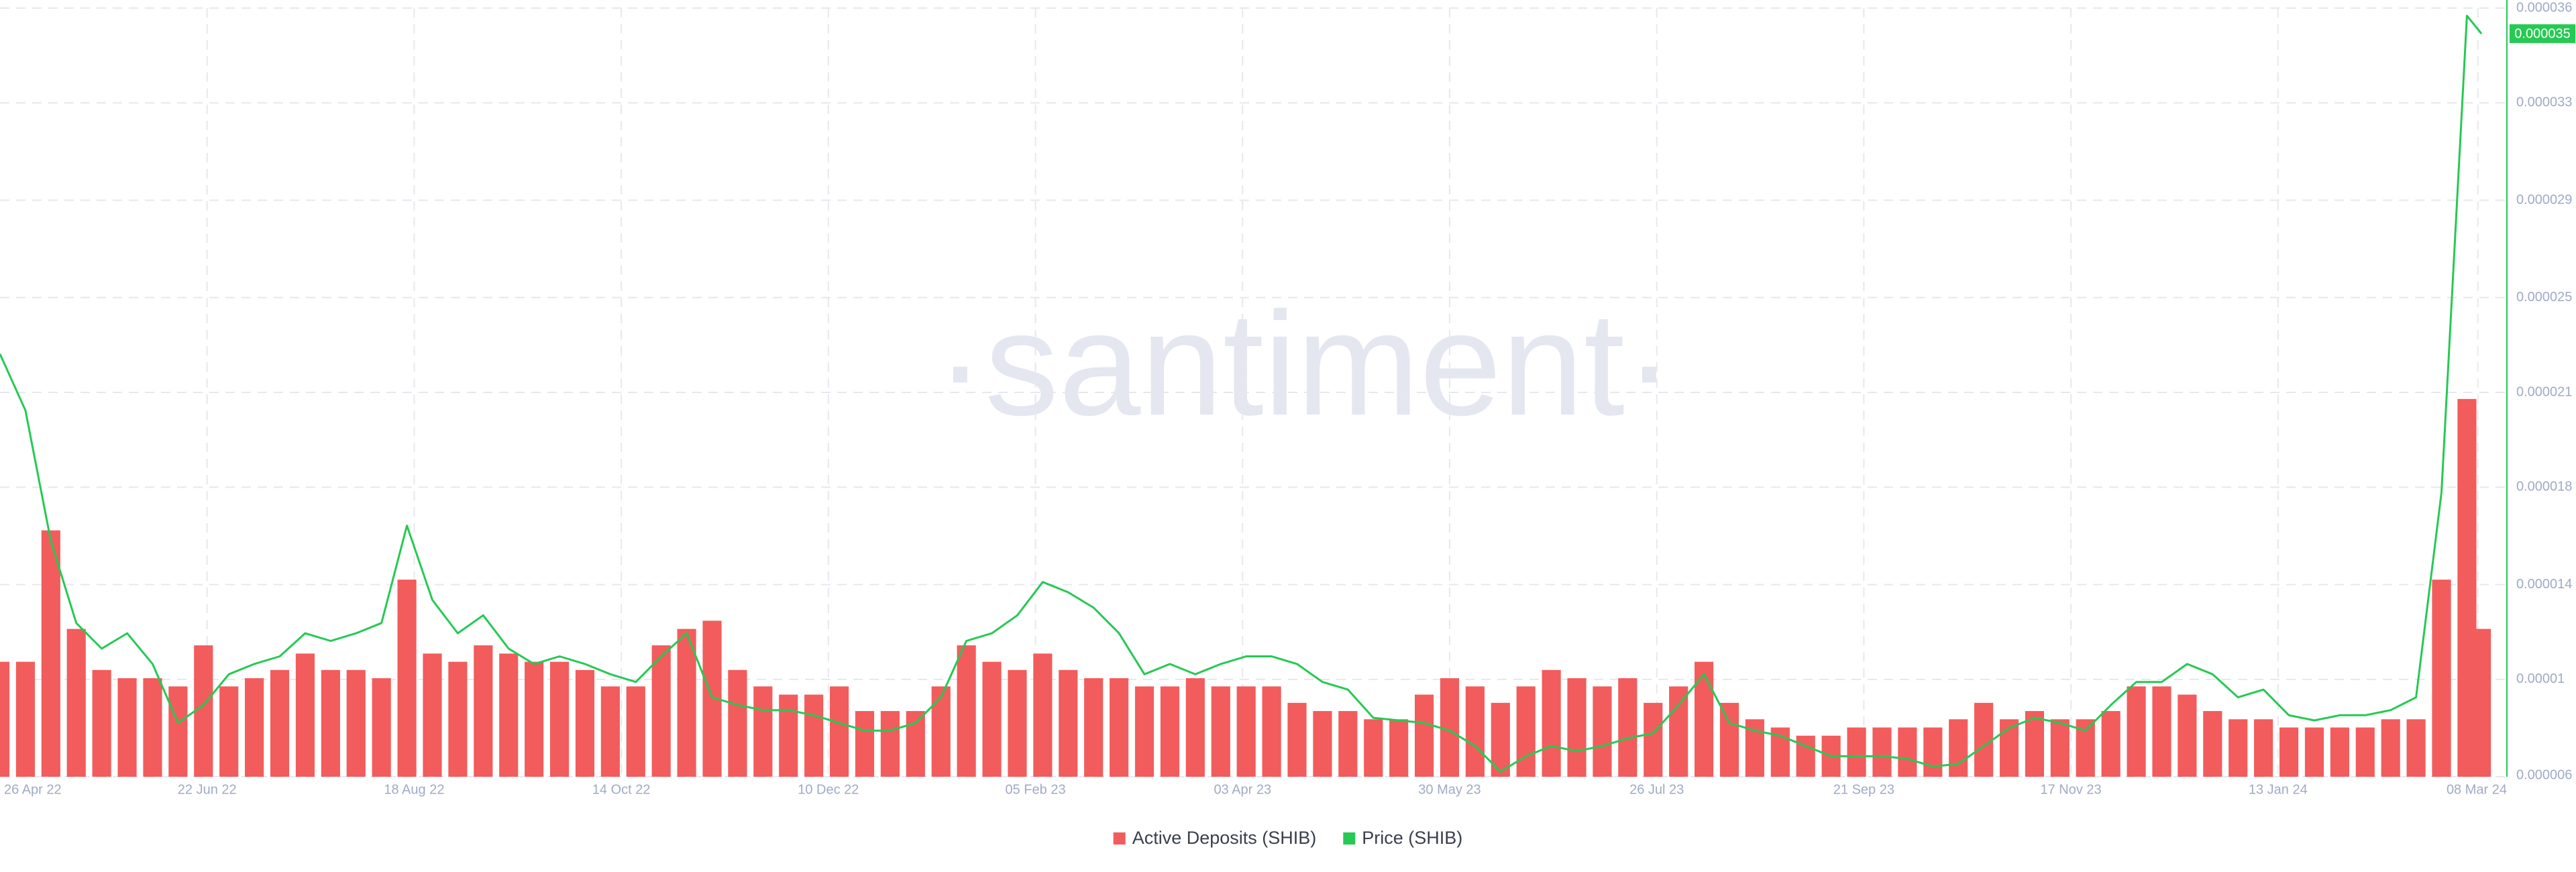  What do you see at coordinates (2544, 200) in the screenshot?
I see `y-tick-label: 0.000029` at bounding box center [2544, 200].